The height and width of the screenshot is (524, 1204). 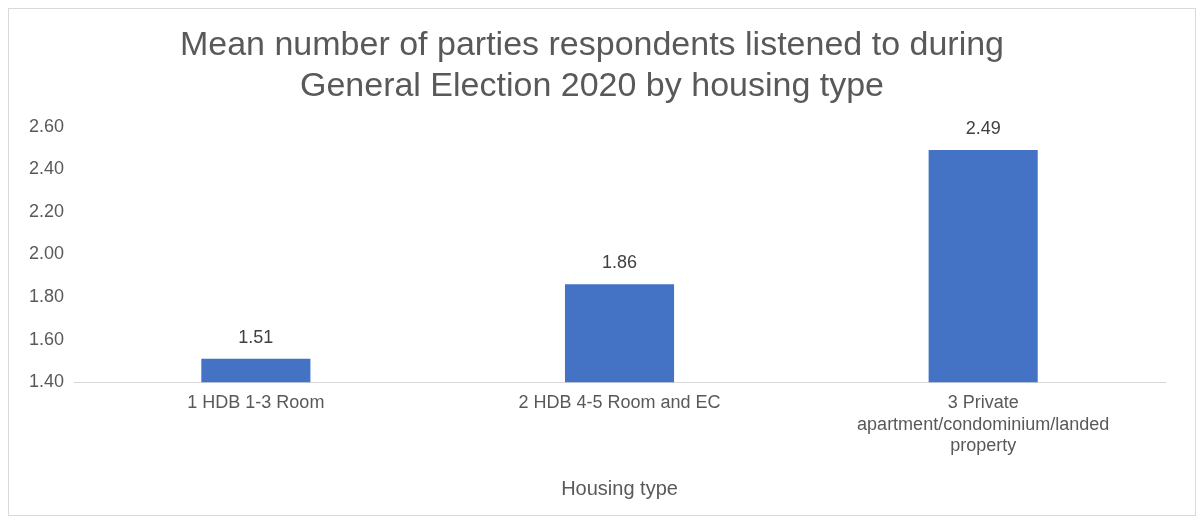 What do you see at coordinates (256, 336) in the screenshot?
I see `data-label: 1.51` at bounding box center [256, 336].